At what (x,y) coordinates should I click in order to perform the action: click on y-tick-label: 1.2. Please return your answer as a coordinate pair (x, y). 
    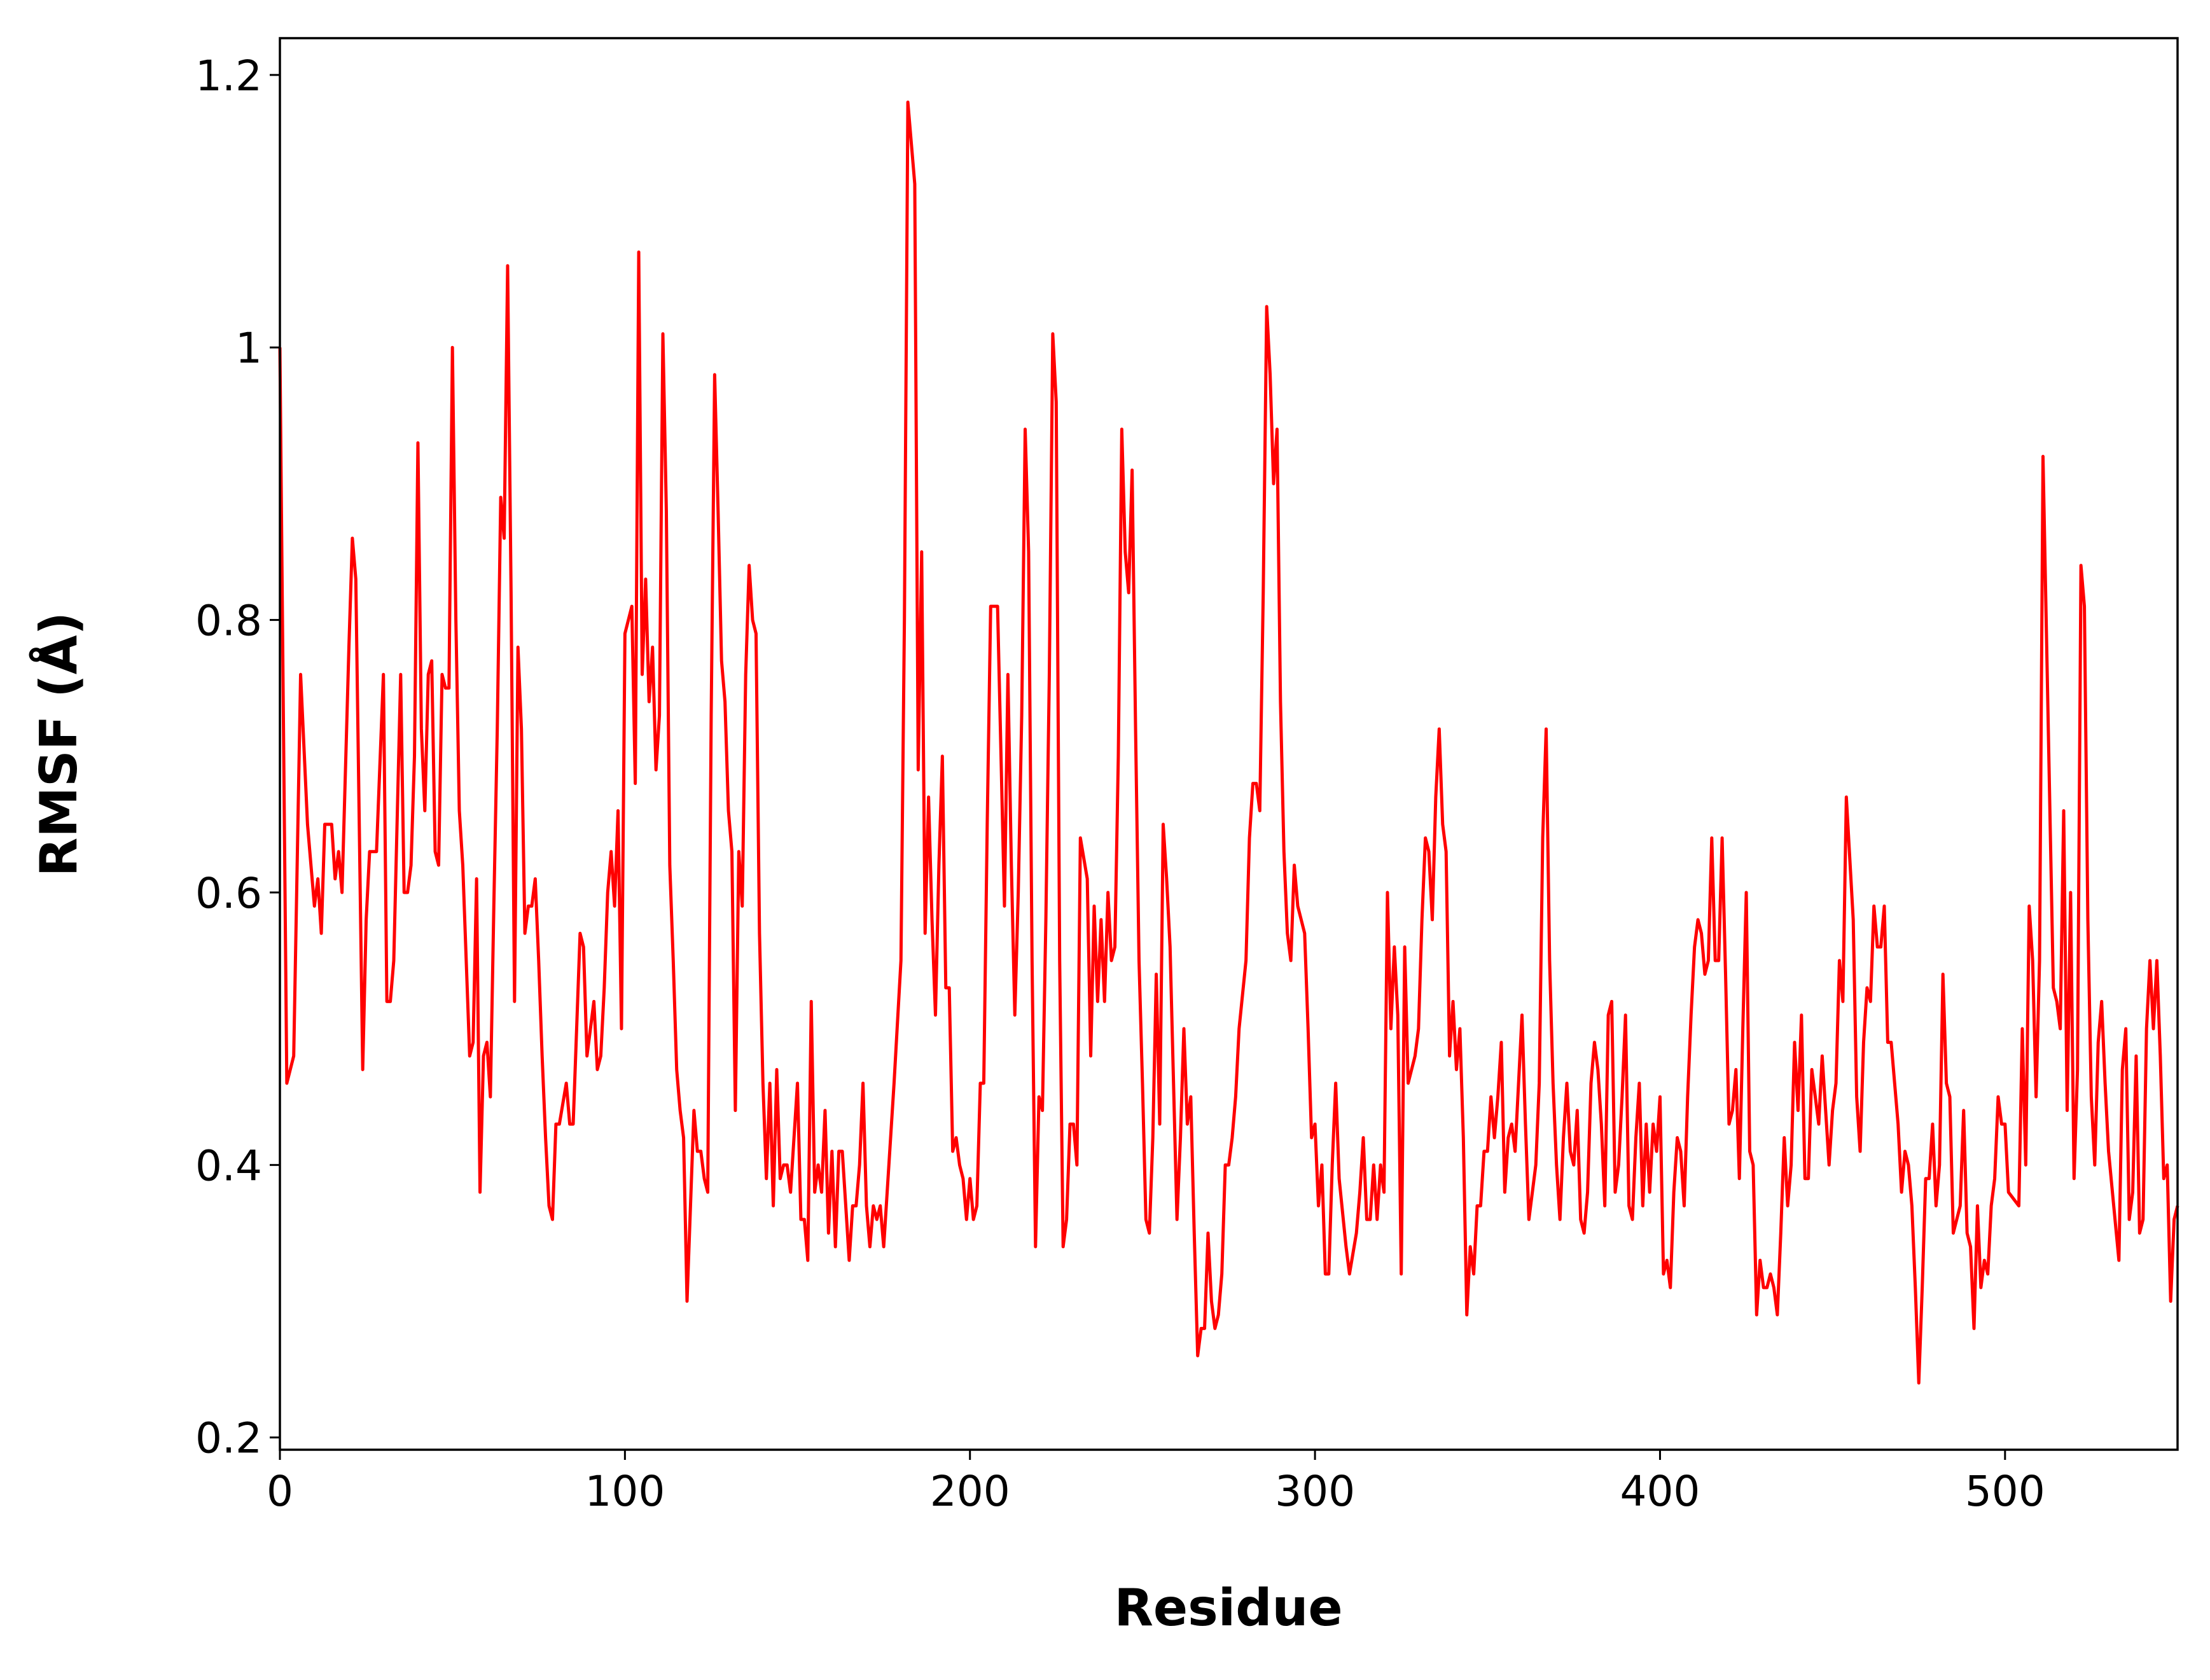
    Looking at the image, I should click on (228, 76).